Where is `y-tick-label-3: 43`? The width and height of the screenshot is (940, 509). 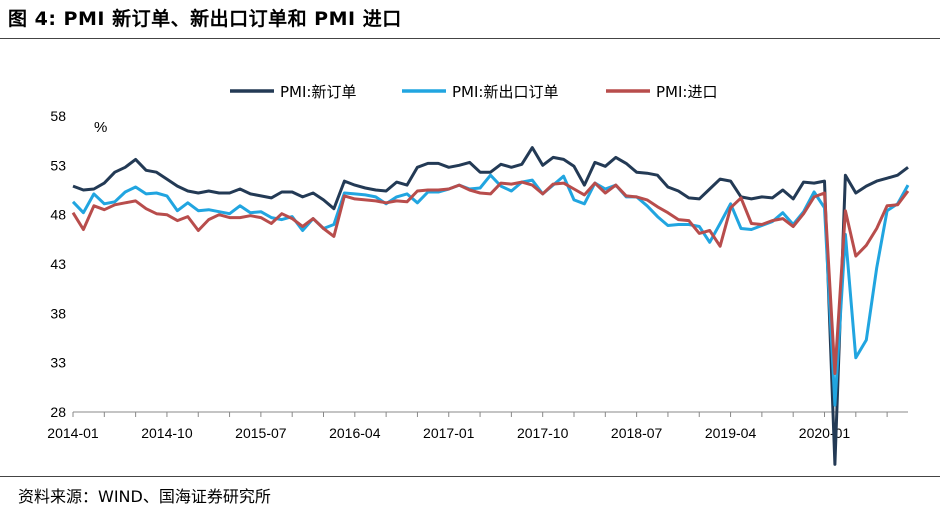
y-tick-label-3: 43 is located at coordinates (58, 264).